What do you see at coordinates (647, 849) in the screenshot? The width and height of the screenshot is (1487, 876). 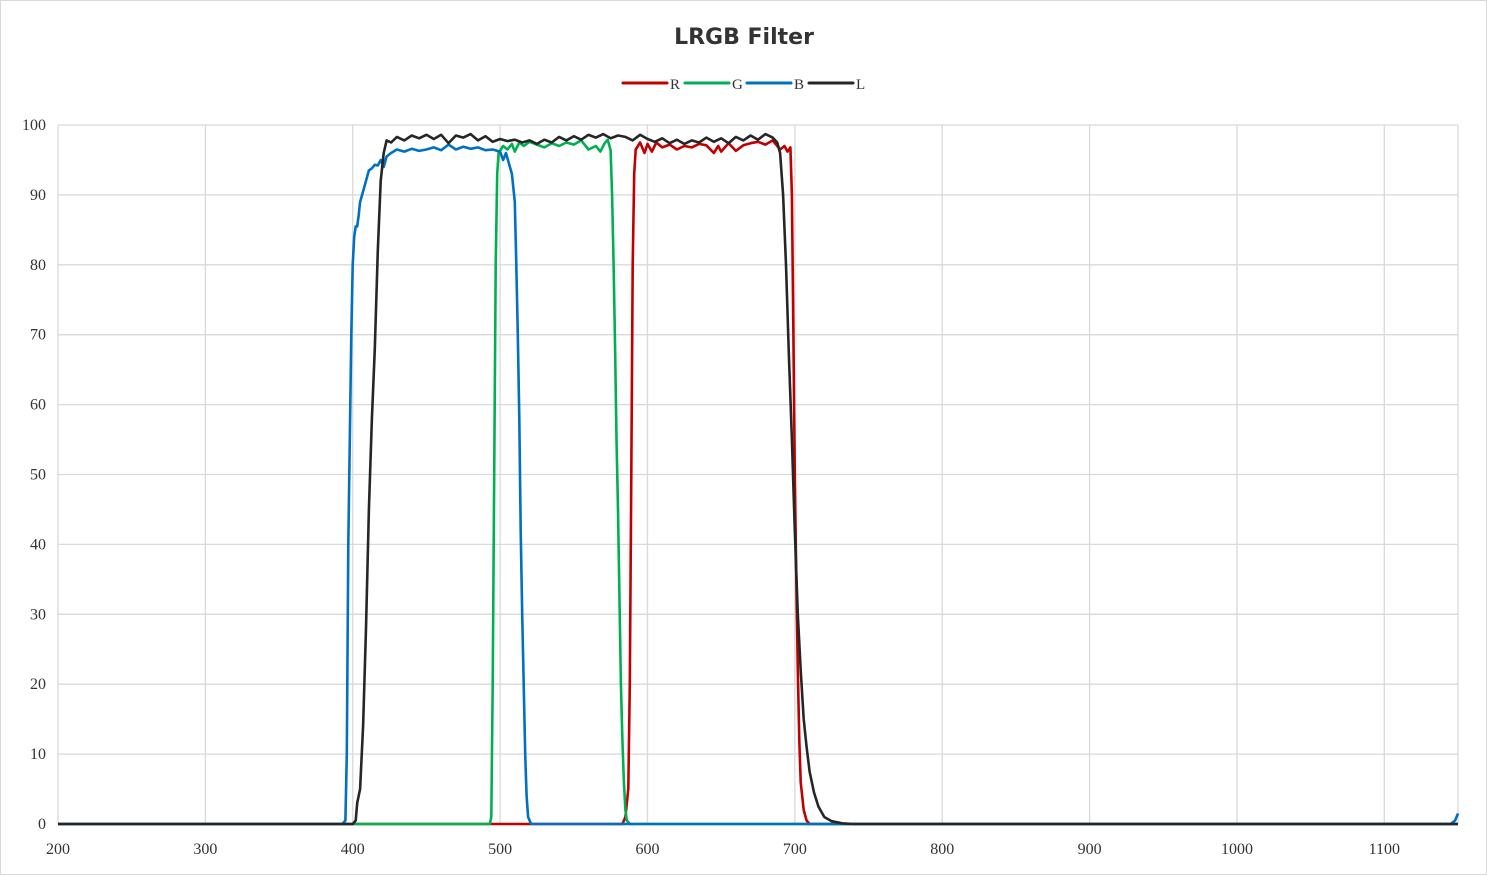 I see `x-tick-label: 600` at bounding box center [647, 849].